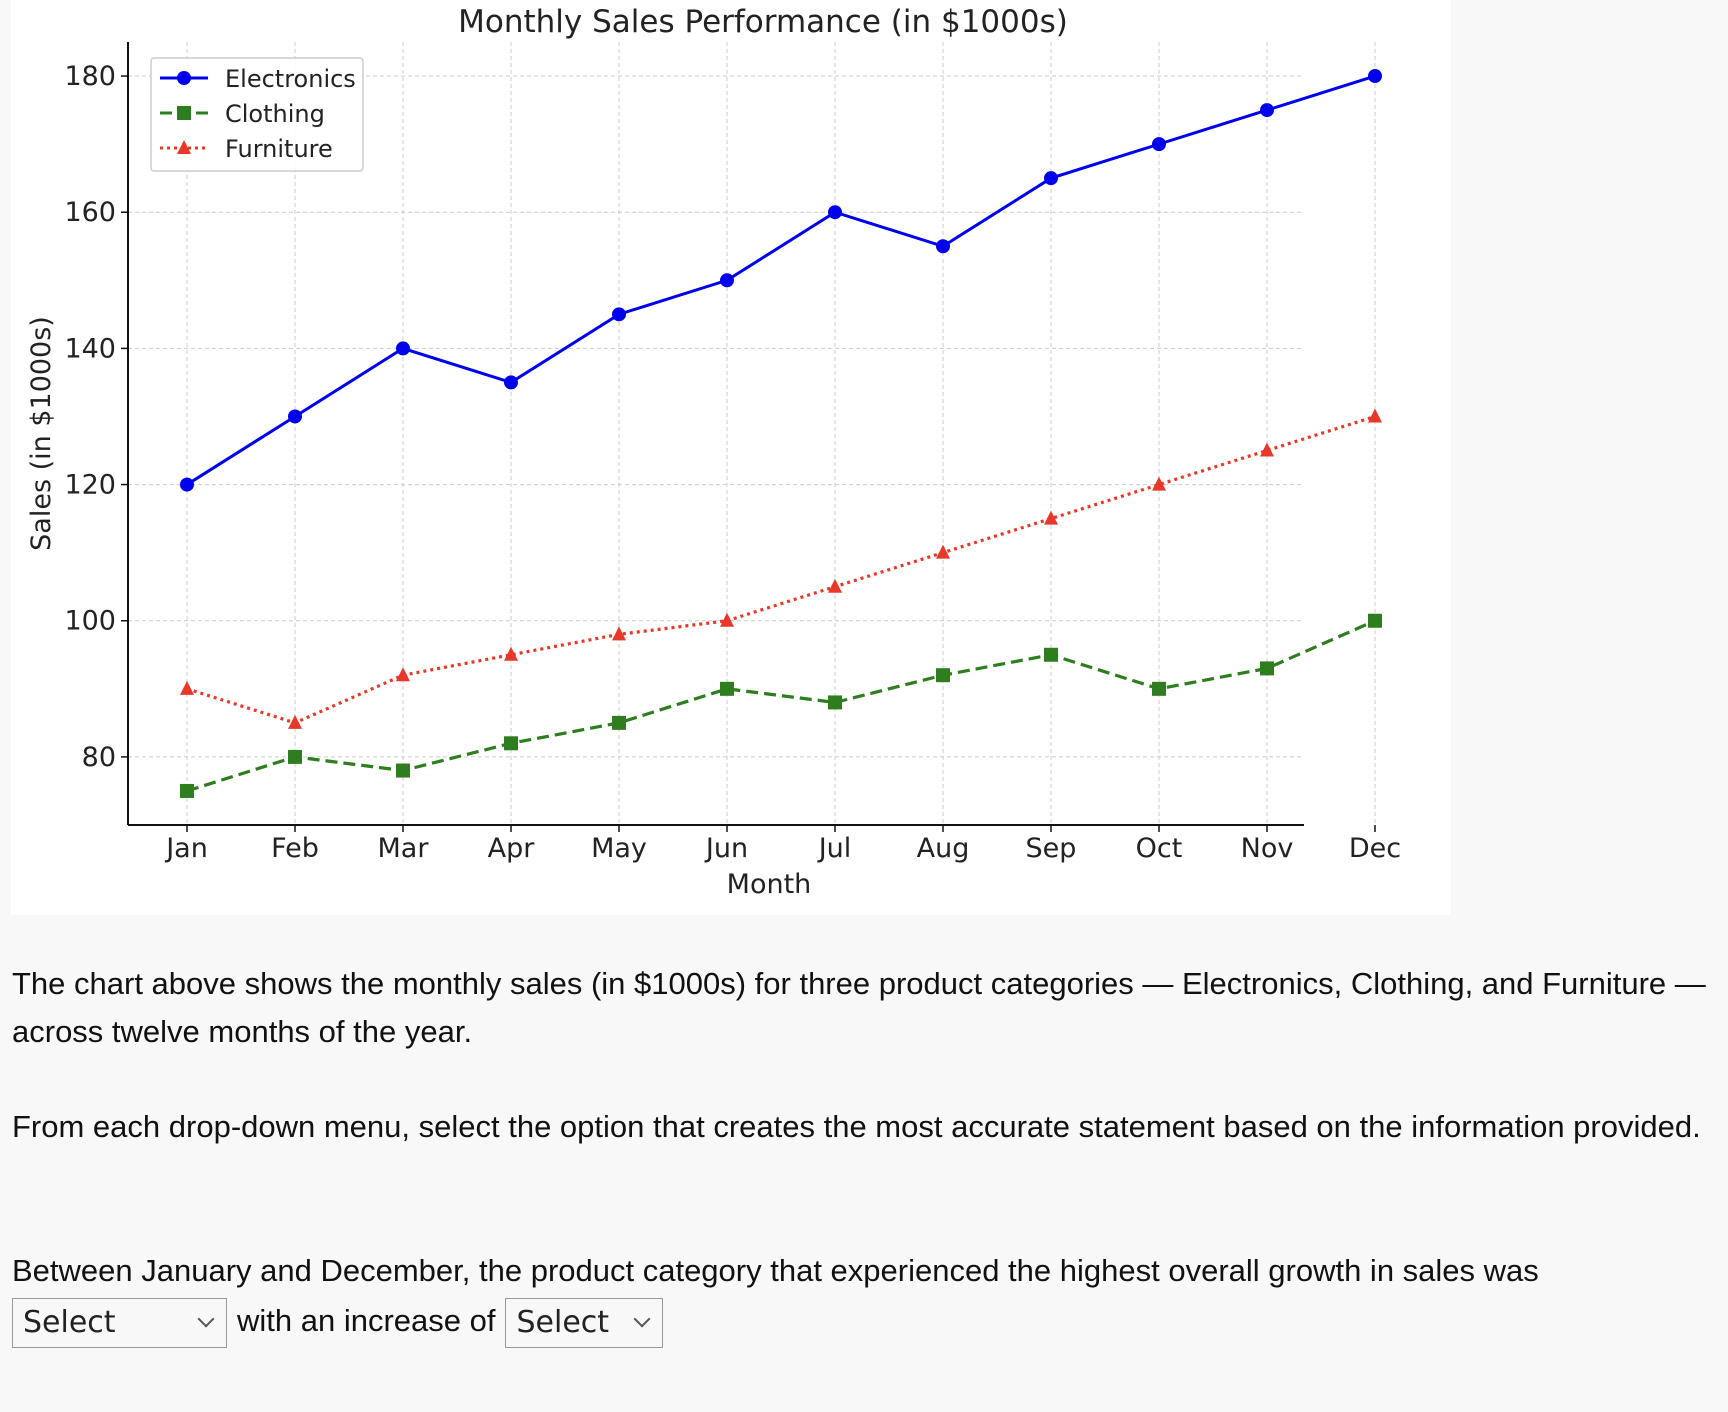  What do you see at coordinates (1051, 848) in the screenshot?
I see `x-tick-label: Sep` at bounding box center [1051, 848].